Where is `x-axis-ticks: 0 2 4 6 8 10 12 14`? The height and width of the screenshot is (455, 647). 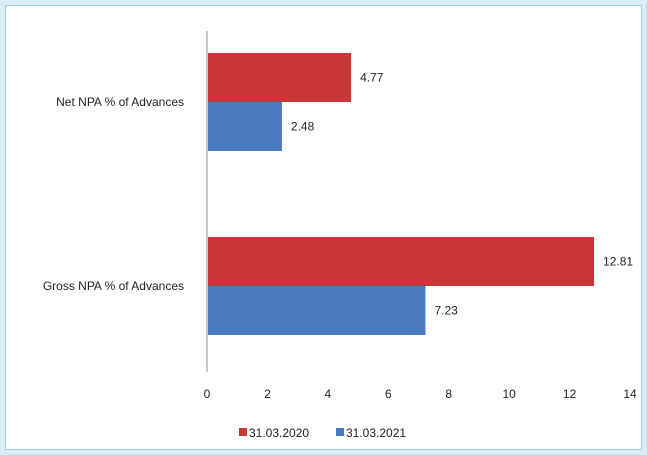
x-axis-ticks: 0 2 4 6 8 10 12 14 is located at coordinates (420, 394).